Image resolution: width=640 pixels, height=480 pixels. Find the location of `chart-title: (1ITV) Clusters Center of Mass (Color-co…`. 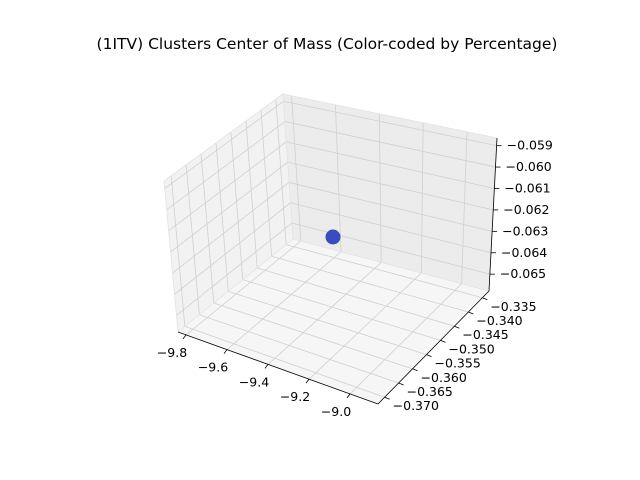

chart-title: (1ITV) Clusters Center of Mass (Color-co… is located at coordinates (327, 44).